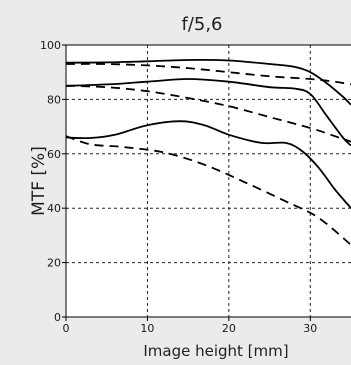 The image size is (351, 365). What do you see at coordinates (54, 99) in the screenshot?
I see `y-tick-label-80: 80` at bounding box center [54, 99].